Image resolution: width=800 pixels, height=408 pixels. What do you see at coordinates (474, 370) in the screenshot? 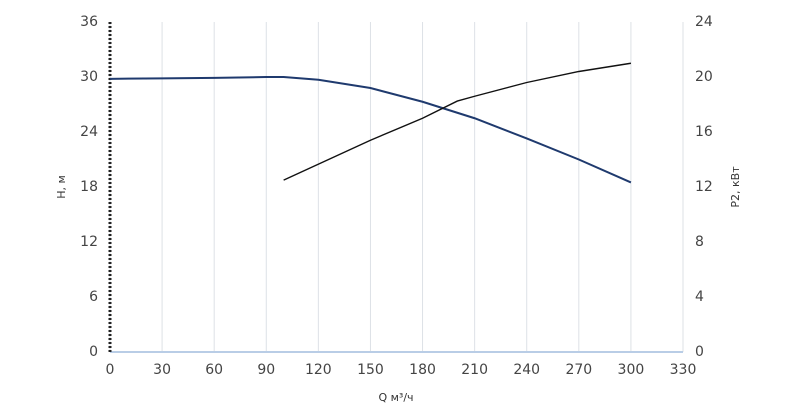
I see `x-tick-label: 210` at bounding box center [474, 370].